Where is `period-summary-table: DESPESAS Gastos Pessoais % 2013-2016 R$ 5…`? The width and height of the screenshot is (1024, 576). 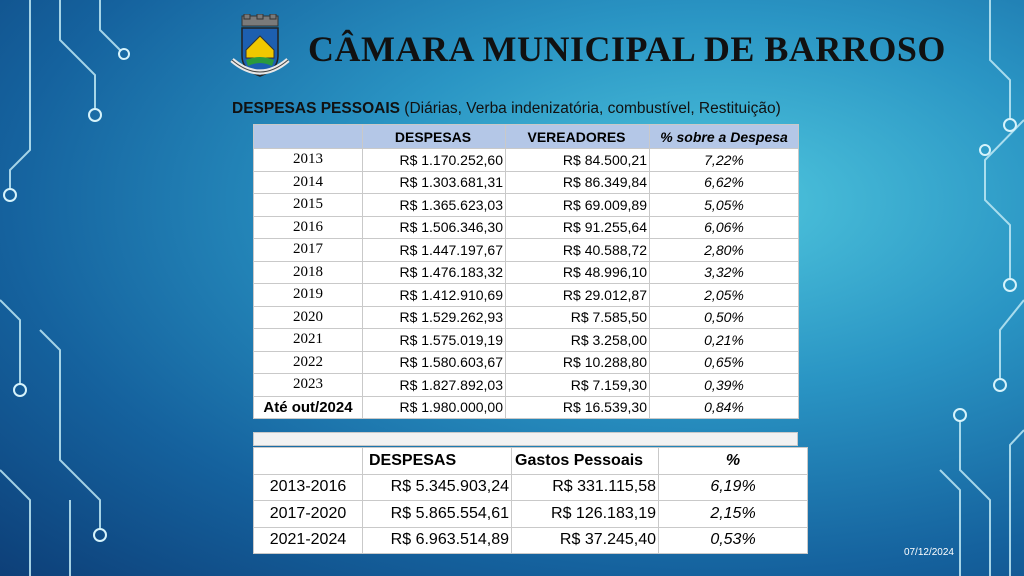
period-summary-table: DESPESAS Gastos Pessoais % 2013-2016 R$ 5… is located at coordinates (530, 500).